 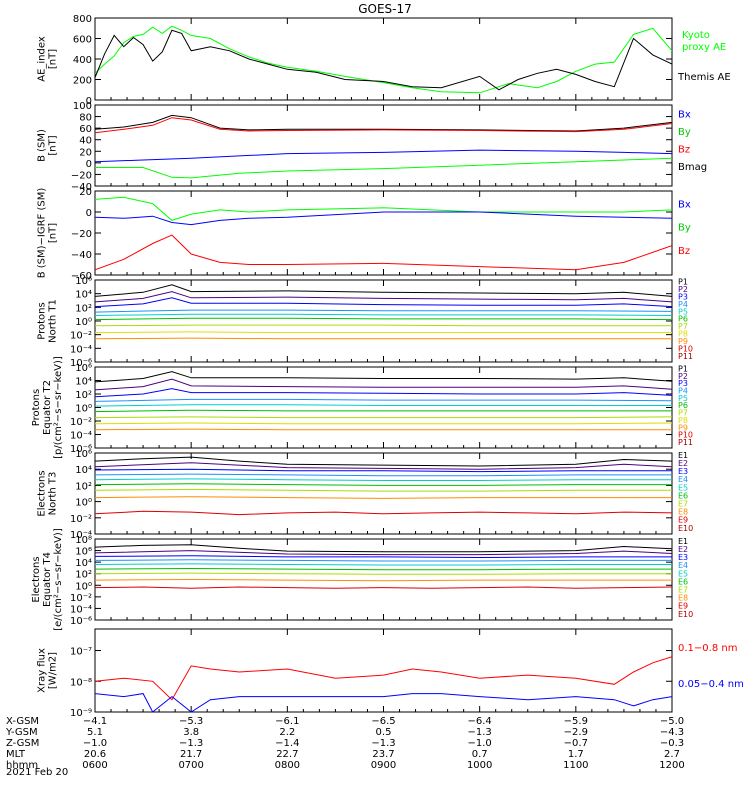 What do you see at coordinates (191, 721) in the screenshot?
I see `orbit-row-value: −5.3` at bounding box center [191, 721].